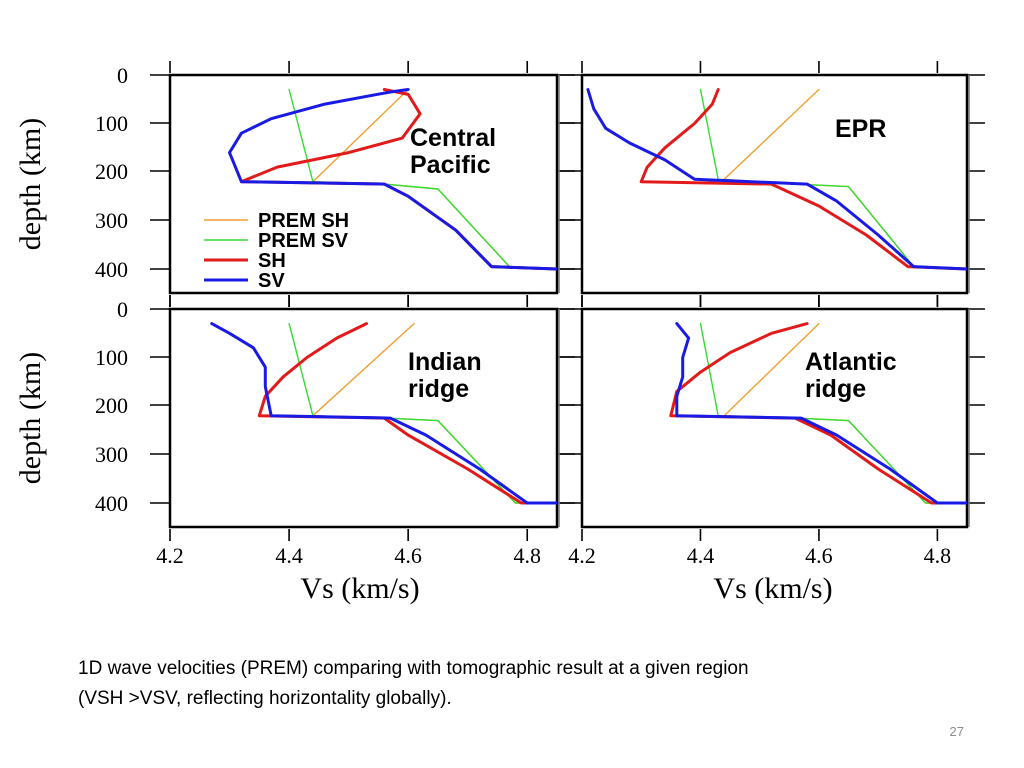 The width and height of the screenshot is (1024, 768). I want to click on panel-title: Atlantic, so click(851, 362).